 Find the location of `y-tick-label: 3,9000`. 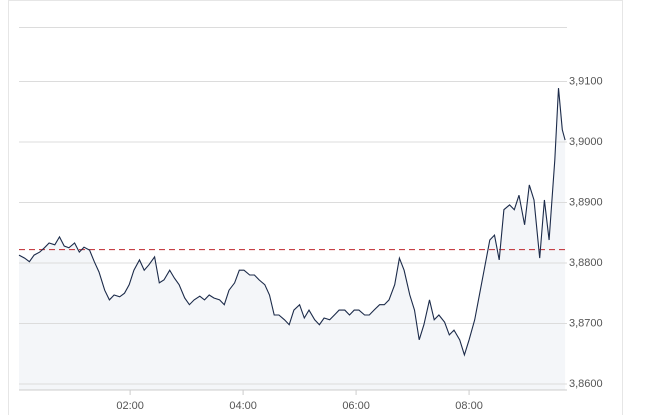

y-tick-label: 3,9000 is located at coordinates (586, 142).